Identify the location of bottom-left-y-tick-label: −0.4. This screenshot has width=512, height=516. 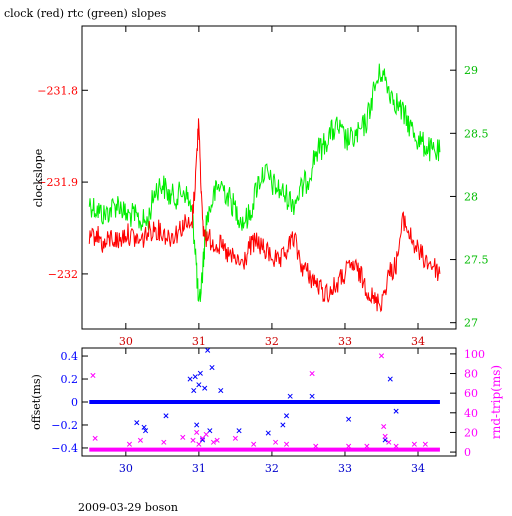
(64, 448).